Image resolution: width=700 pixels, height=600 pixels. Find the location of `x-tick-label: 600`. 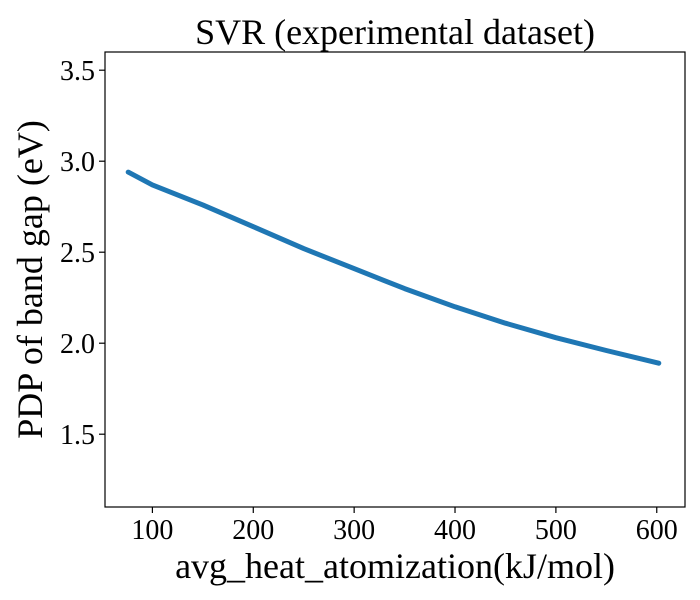

x-tick-label: 600 is located at coordinates (657, 530).